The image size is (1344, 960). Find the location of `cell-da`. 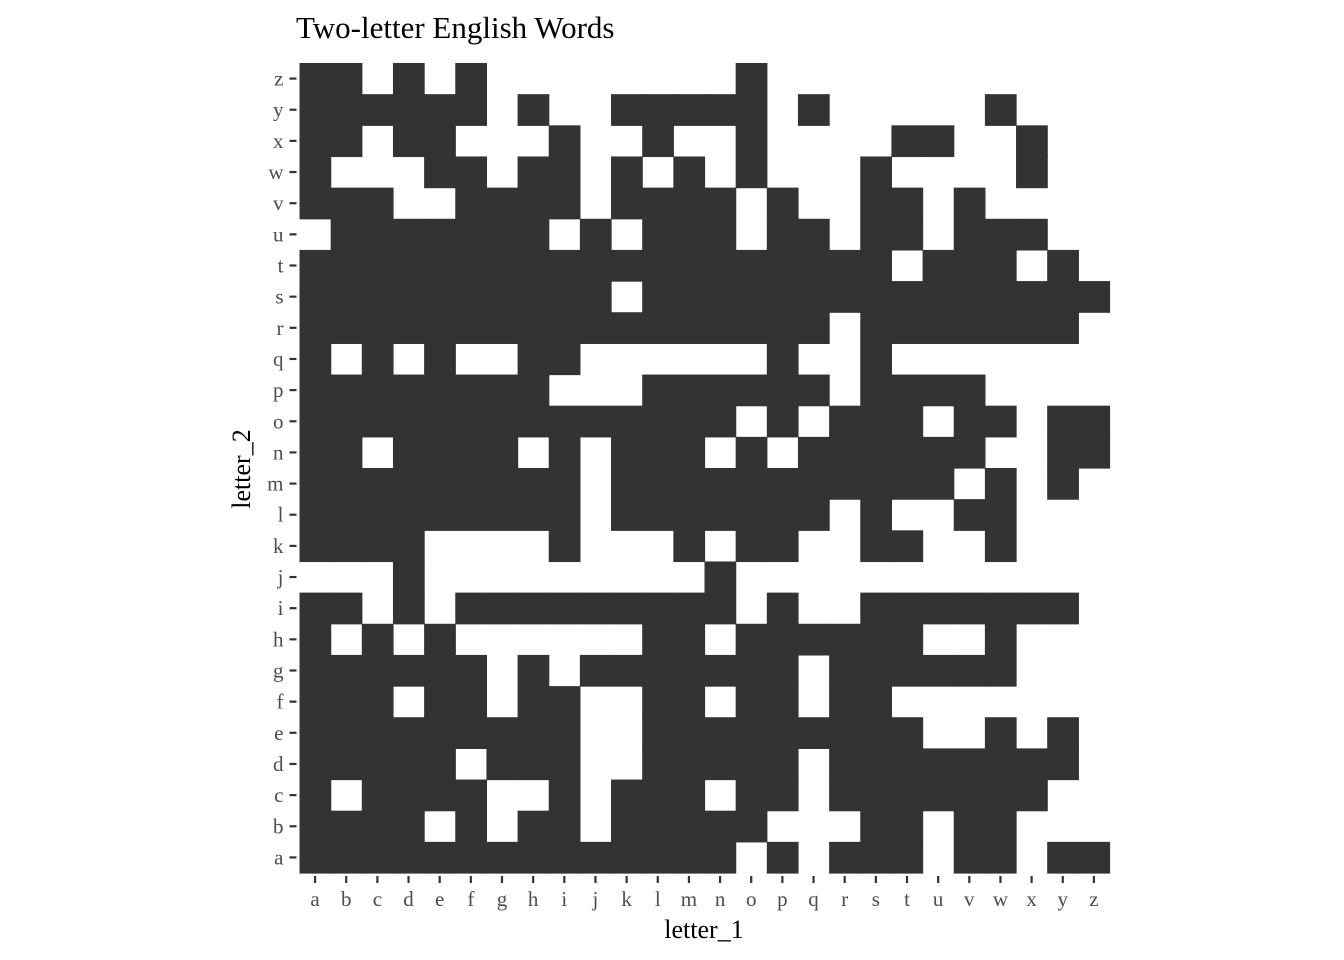

cell-da is located at coordinates (408, 857).